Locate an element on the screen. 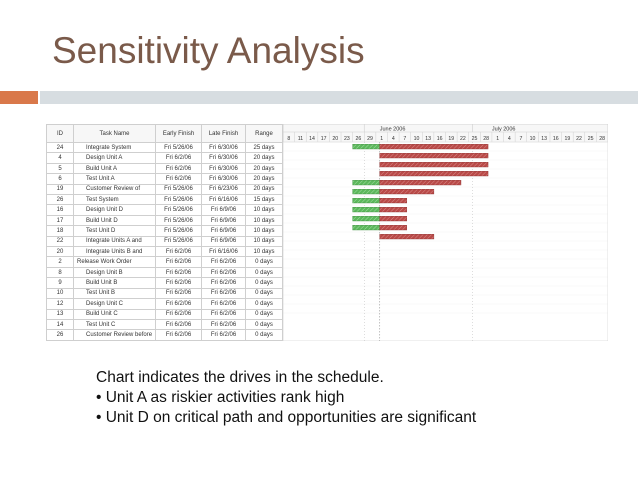 The image size is (638, 479). task-id: 24 is located at coordinates (60, 147).